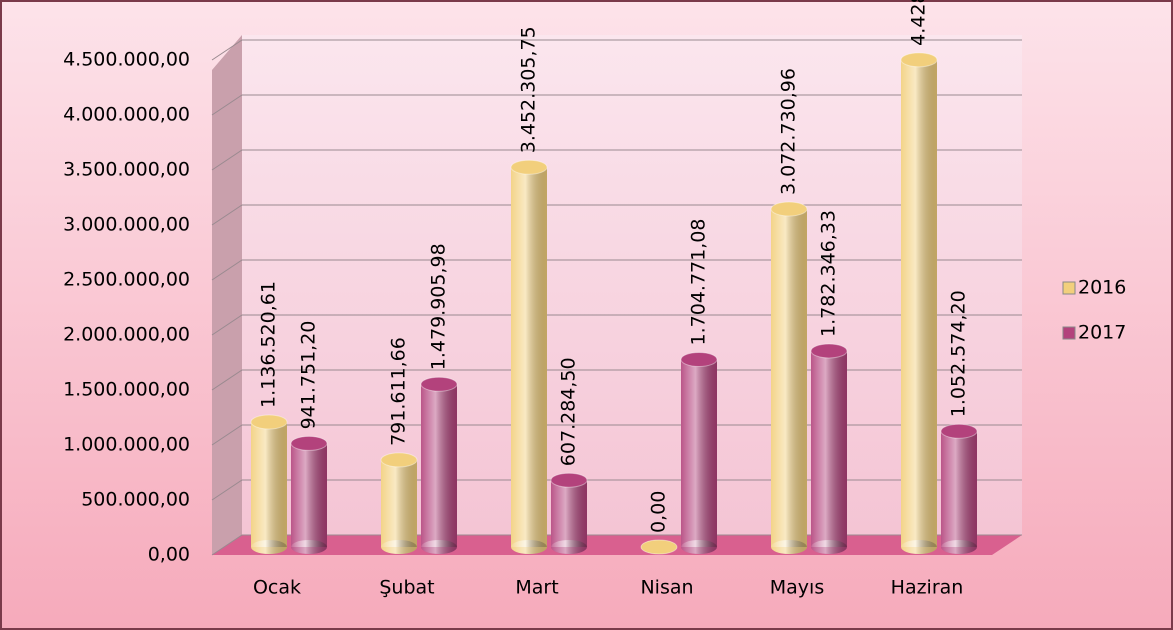  Describe the element at coordinates (789, 131) in the screenshot. I see `value-label: 3.072.730,96` at that location.